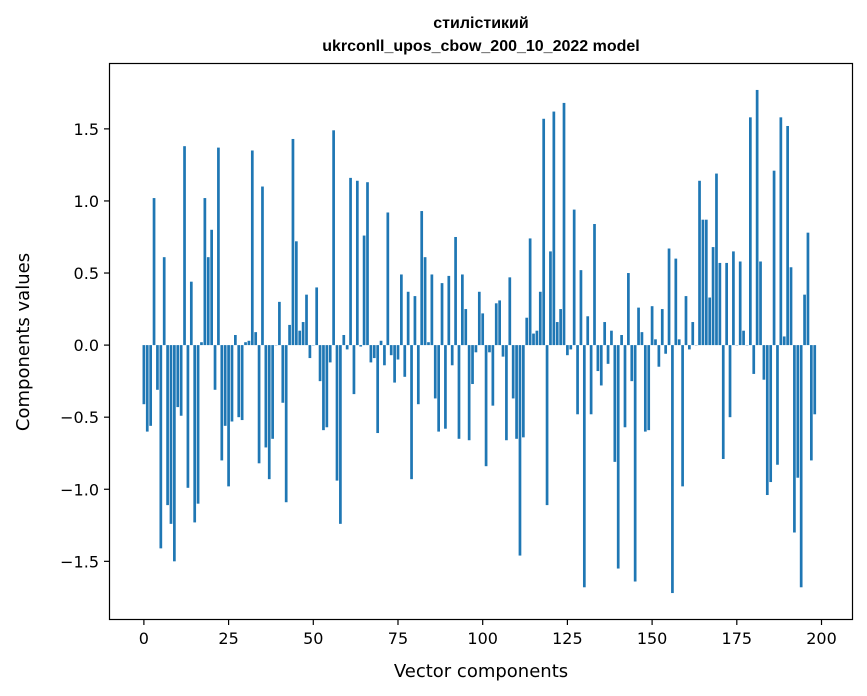  Describe the element at coordinates (228, 638) in the screenshot. I see `x-tick-label: 25` at that location.